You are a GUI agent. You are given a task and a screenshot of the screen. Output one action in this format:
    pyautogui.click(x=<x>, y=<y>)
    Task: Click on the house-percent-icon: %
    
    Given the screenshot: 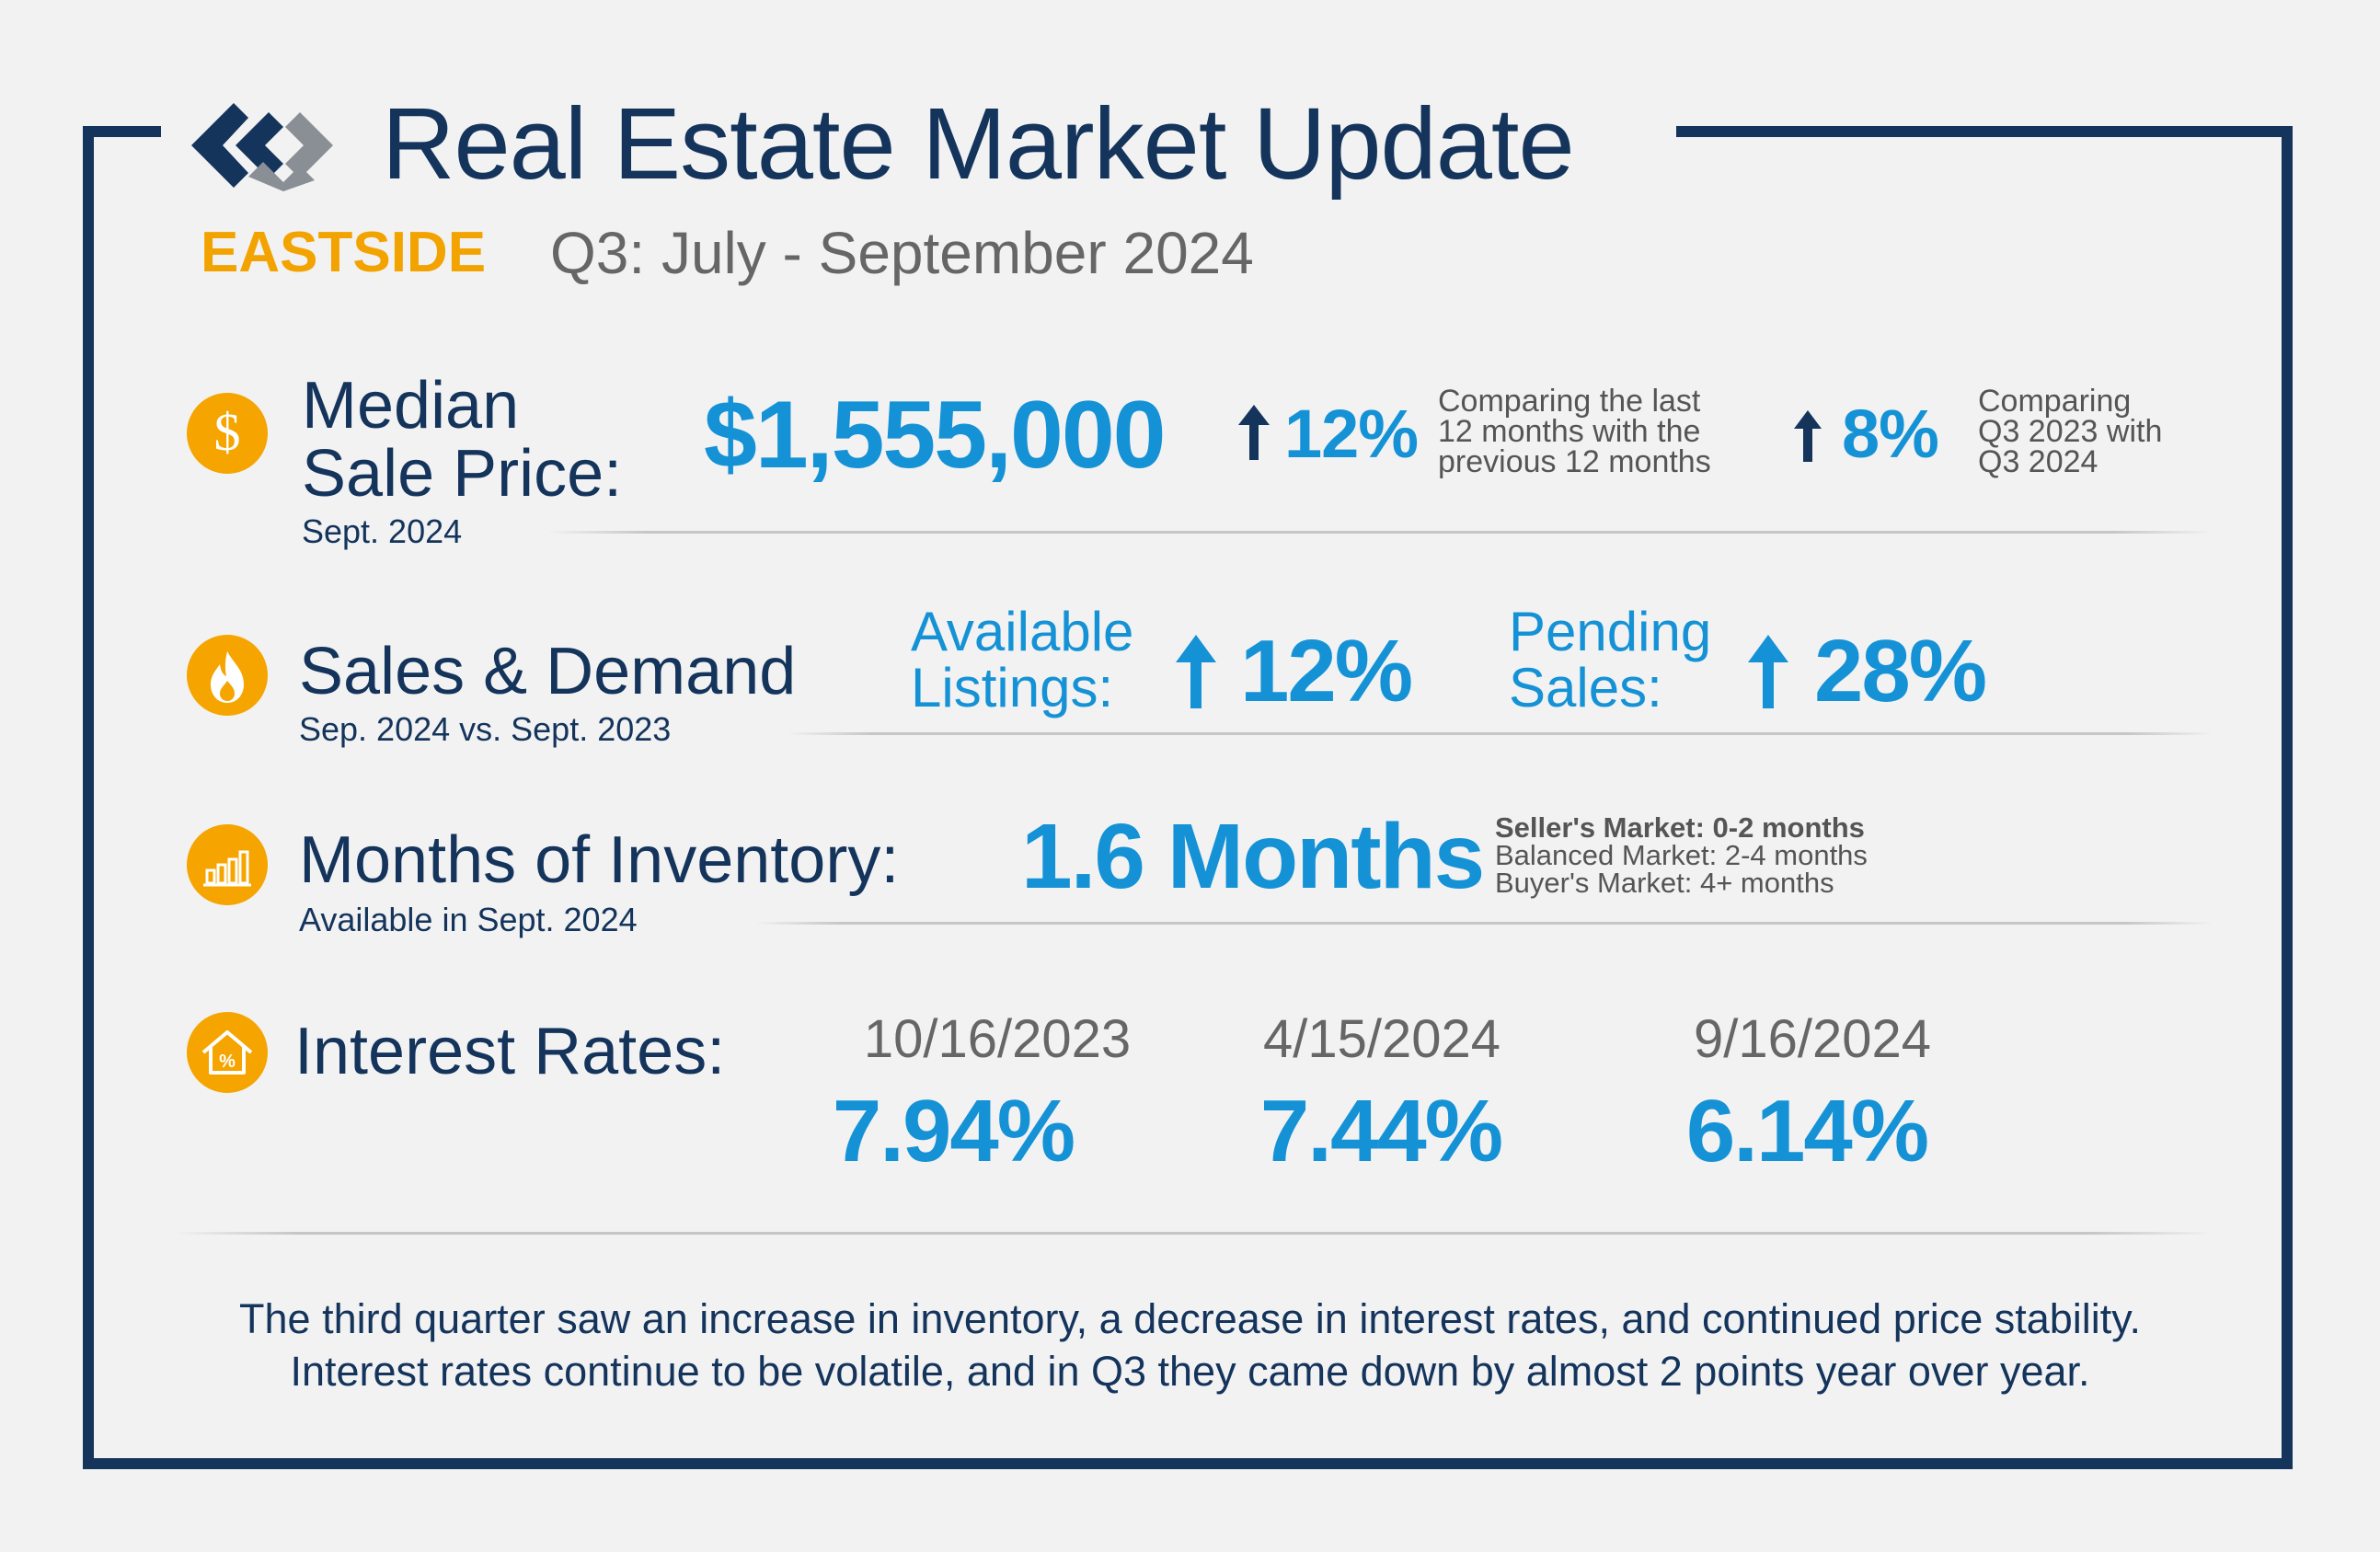 What is the action you would take?
    pyautogui.click(x=227, y=1052)
    